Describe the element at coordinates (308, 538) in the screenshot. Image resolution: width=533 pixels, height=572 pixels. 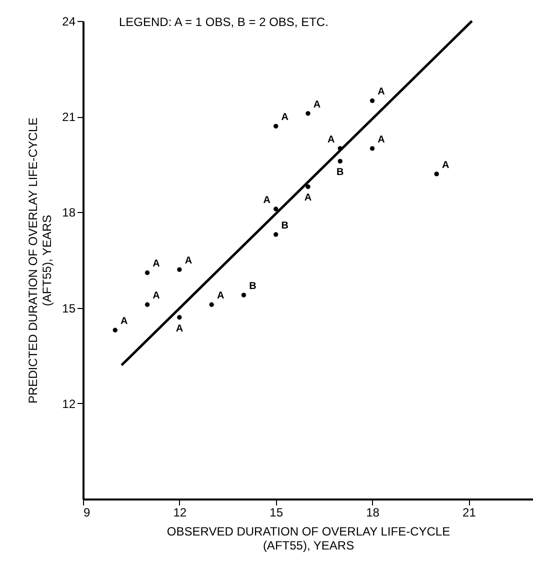
I see `x-axis-title: OBSERVED DURATION OF OVERLAY LIFE-CYCLE (AFT55), YEARS` at that location.